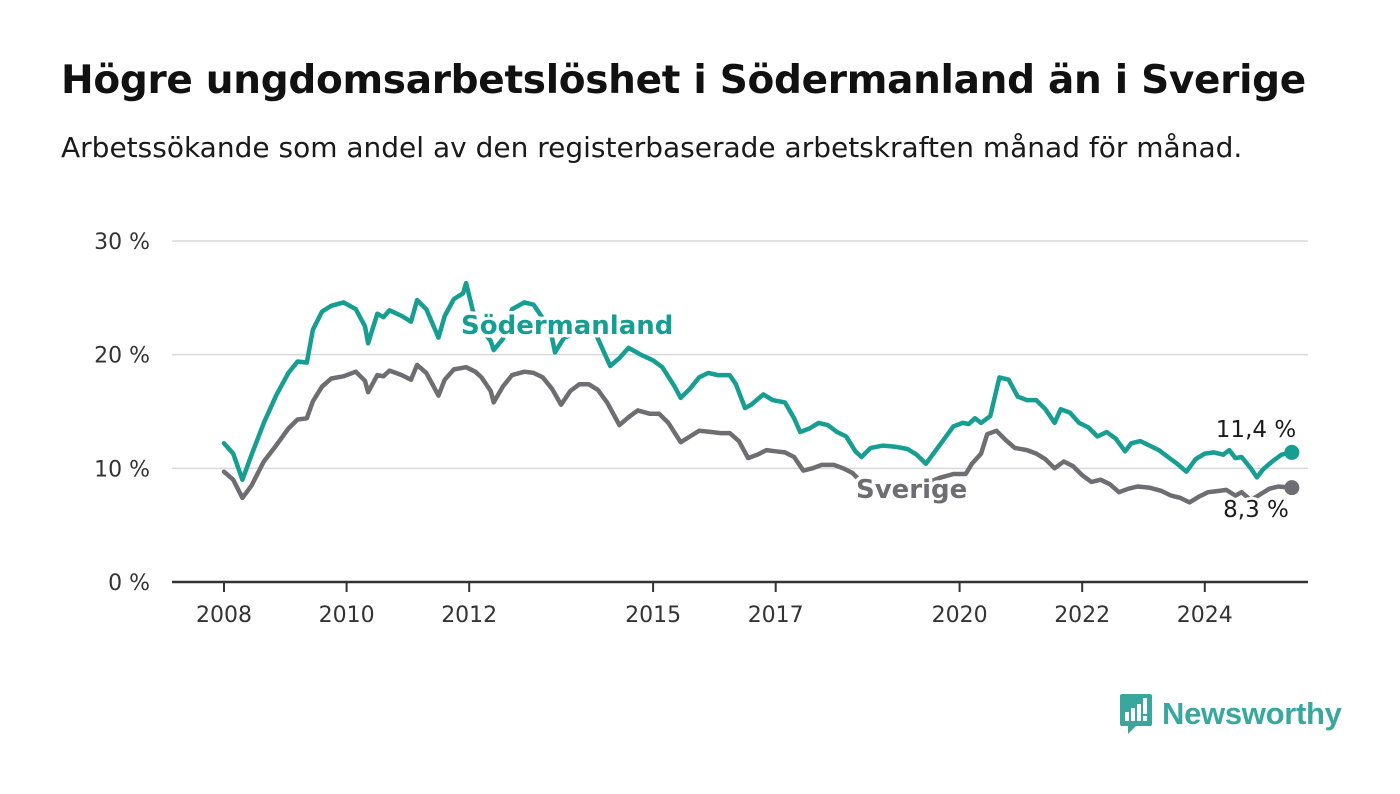 Image resolution: width=1400 pixels, height=794 pixels. Describe the element at coordinates (347, 615) in the screenshot. I see `x-tick-label: 2010` at that location.